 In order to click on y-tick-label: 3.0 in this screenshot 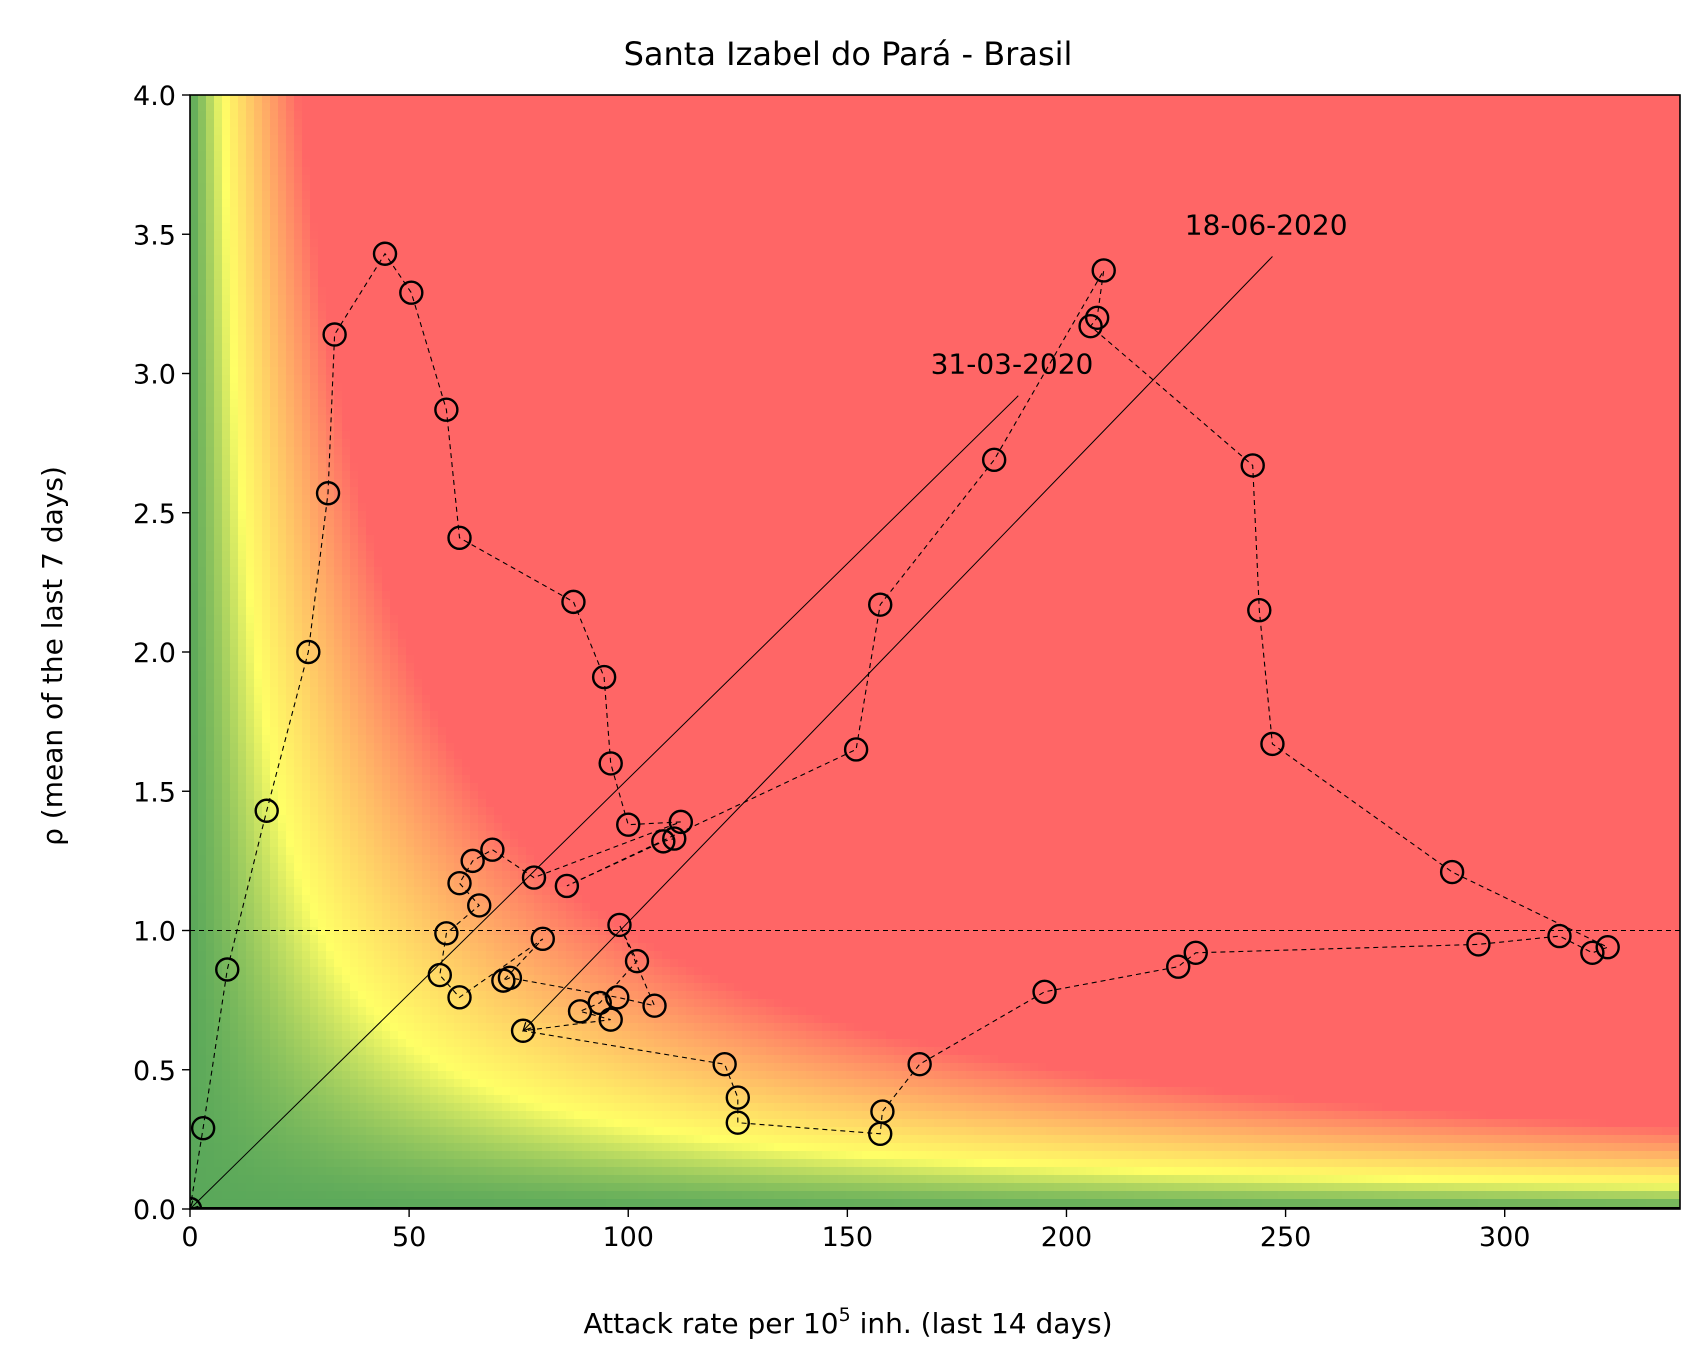, I will do `click(154, 375)`.